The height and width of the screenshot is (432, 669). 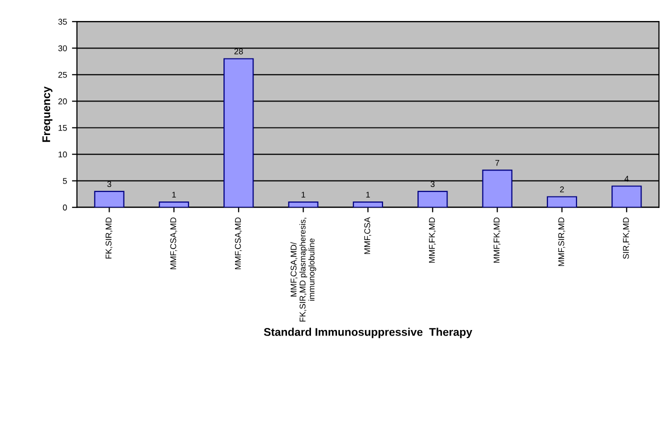 I want to click on y-tick-label: 25, so click(x=62, y=75).